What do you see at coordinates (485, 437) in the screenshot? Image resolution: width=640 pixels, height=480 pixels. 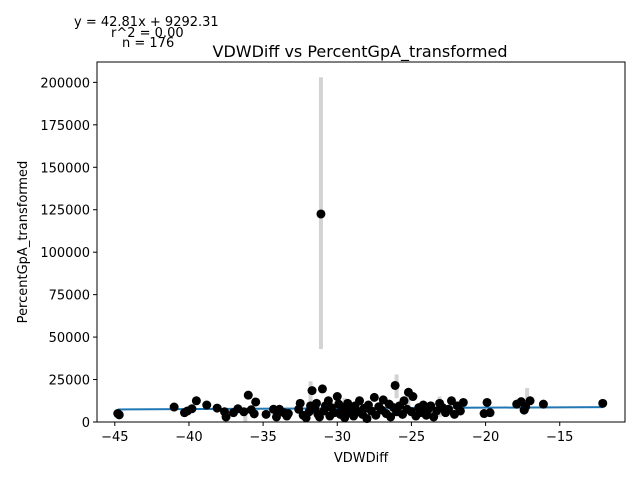 I see `x-tick-label: −20` at bounding box center [485, 437].